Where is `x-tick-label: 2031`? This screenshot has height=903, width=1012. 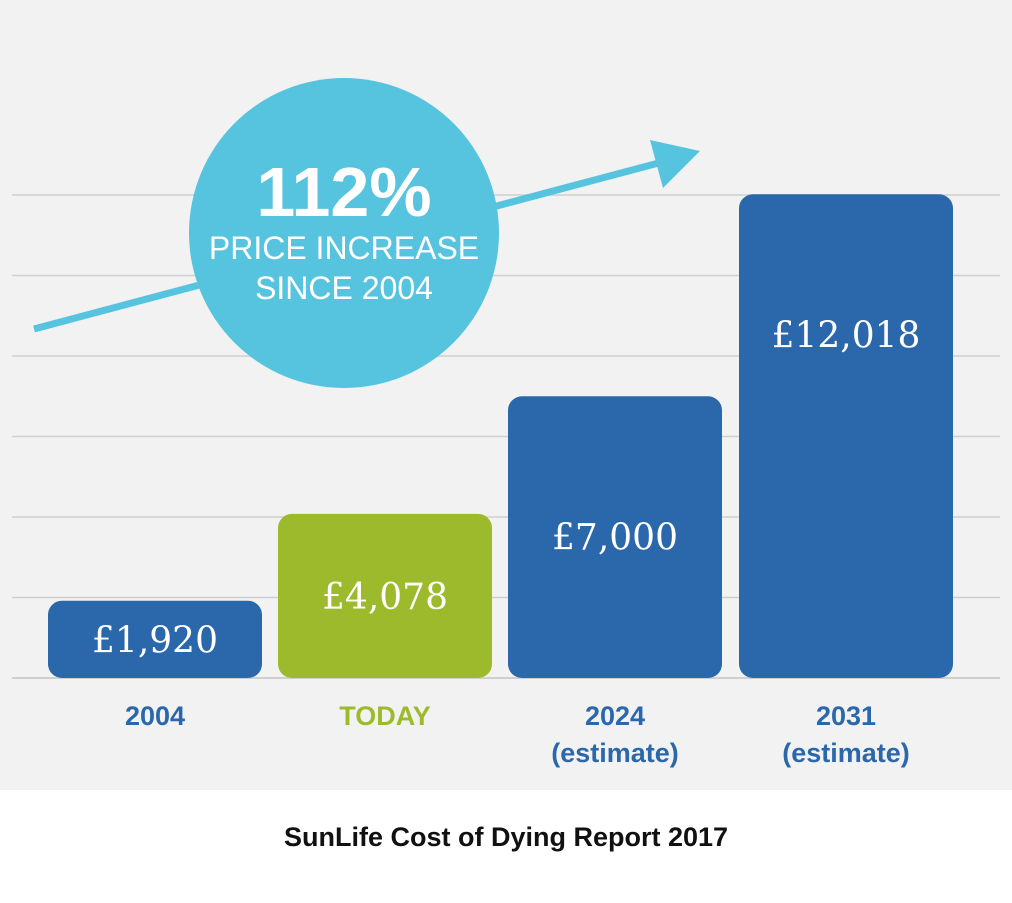 x-tick-label: 2031 is located at coordinates (846, 716).